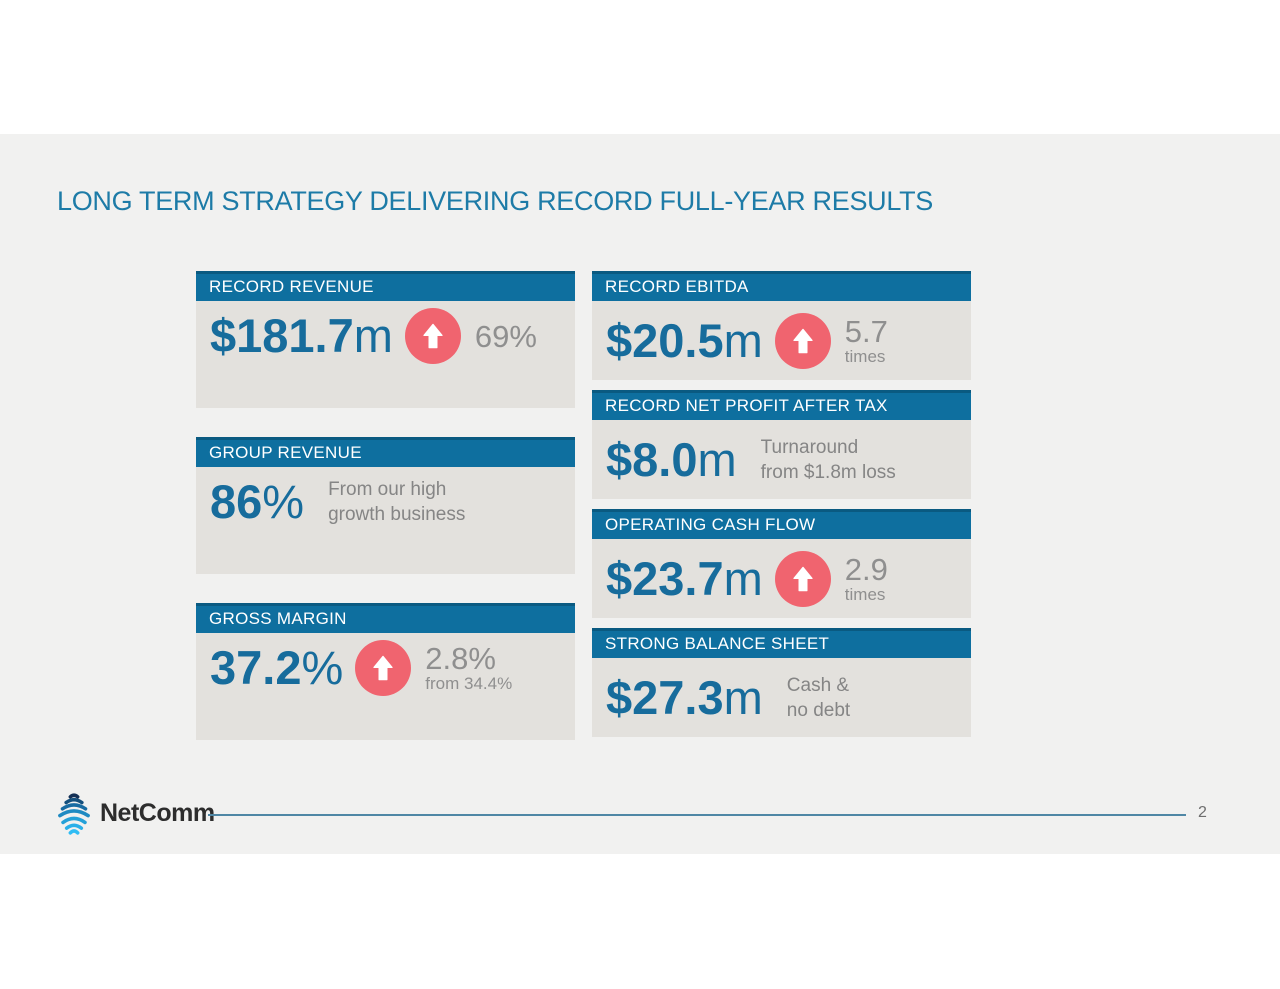 The width and height of the screenshot is (1280, 989). I want to click on metric-value-main: 37.2, so click(256, 667).